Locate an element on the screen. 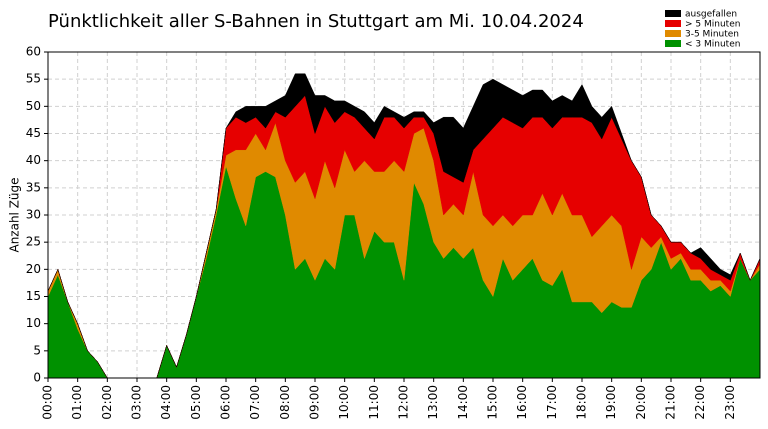 The image size is (768, 429). x-tick-label: 14:00 is located at coordinates (463, 402).